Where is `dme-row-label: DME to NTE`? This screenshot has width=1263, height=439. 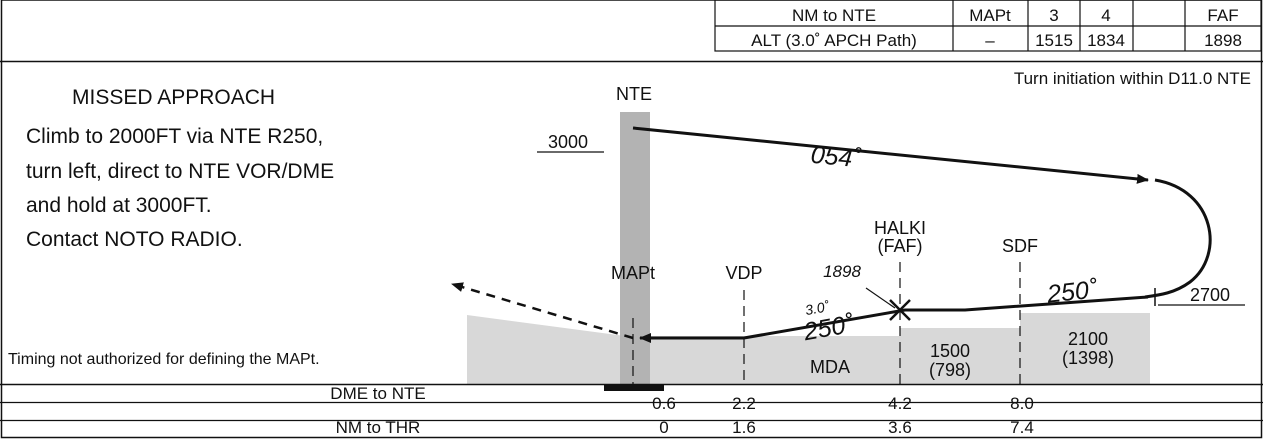 dme-row-label: DME to NTE is located at coordinates (377, 393).